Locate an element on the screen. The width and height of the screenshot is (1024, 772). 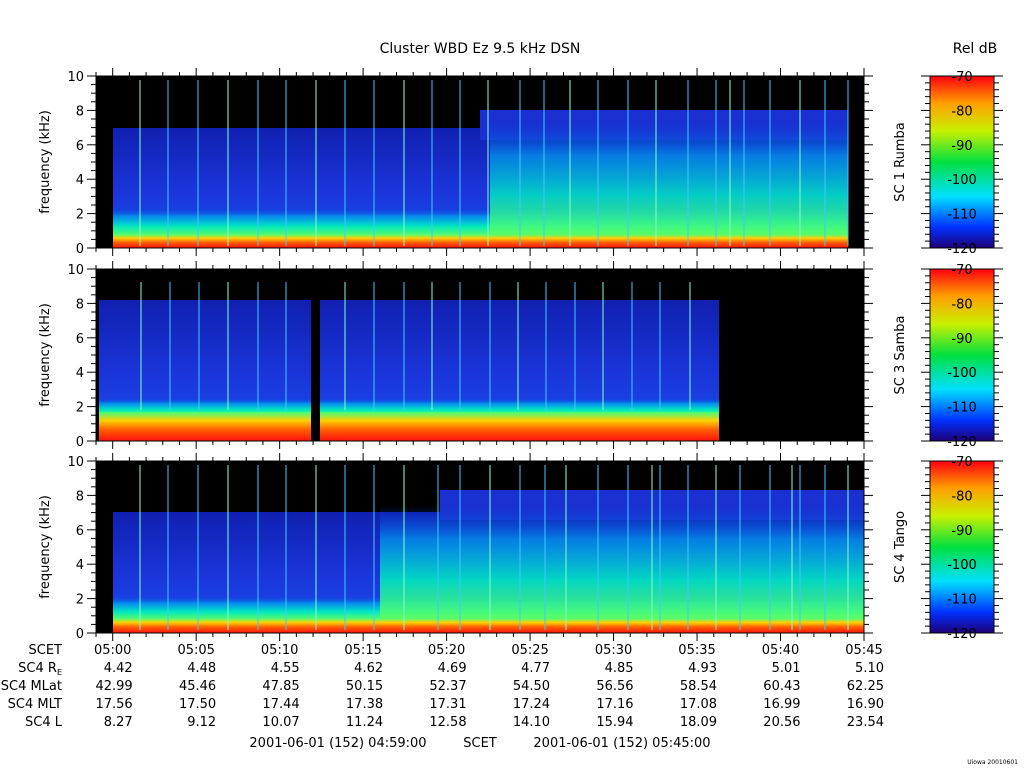
panel-sc3-name: SC 3 Samba is located at coordinates (900, 355).